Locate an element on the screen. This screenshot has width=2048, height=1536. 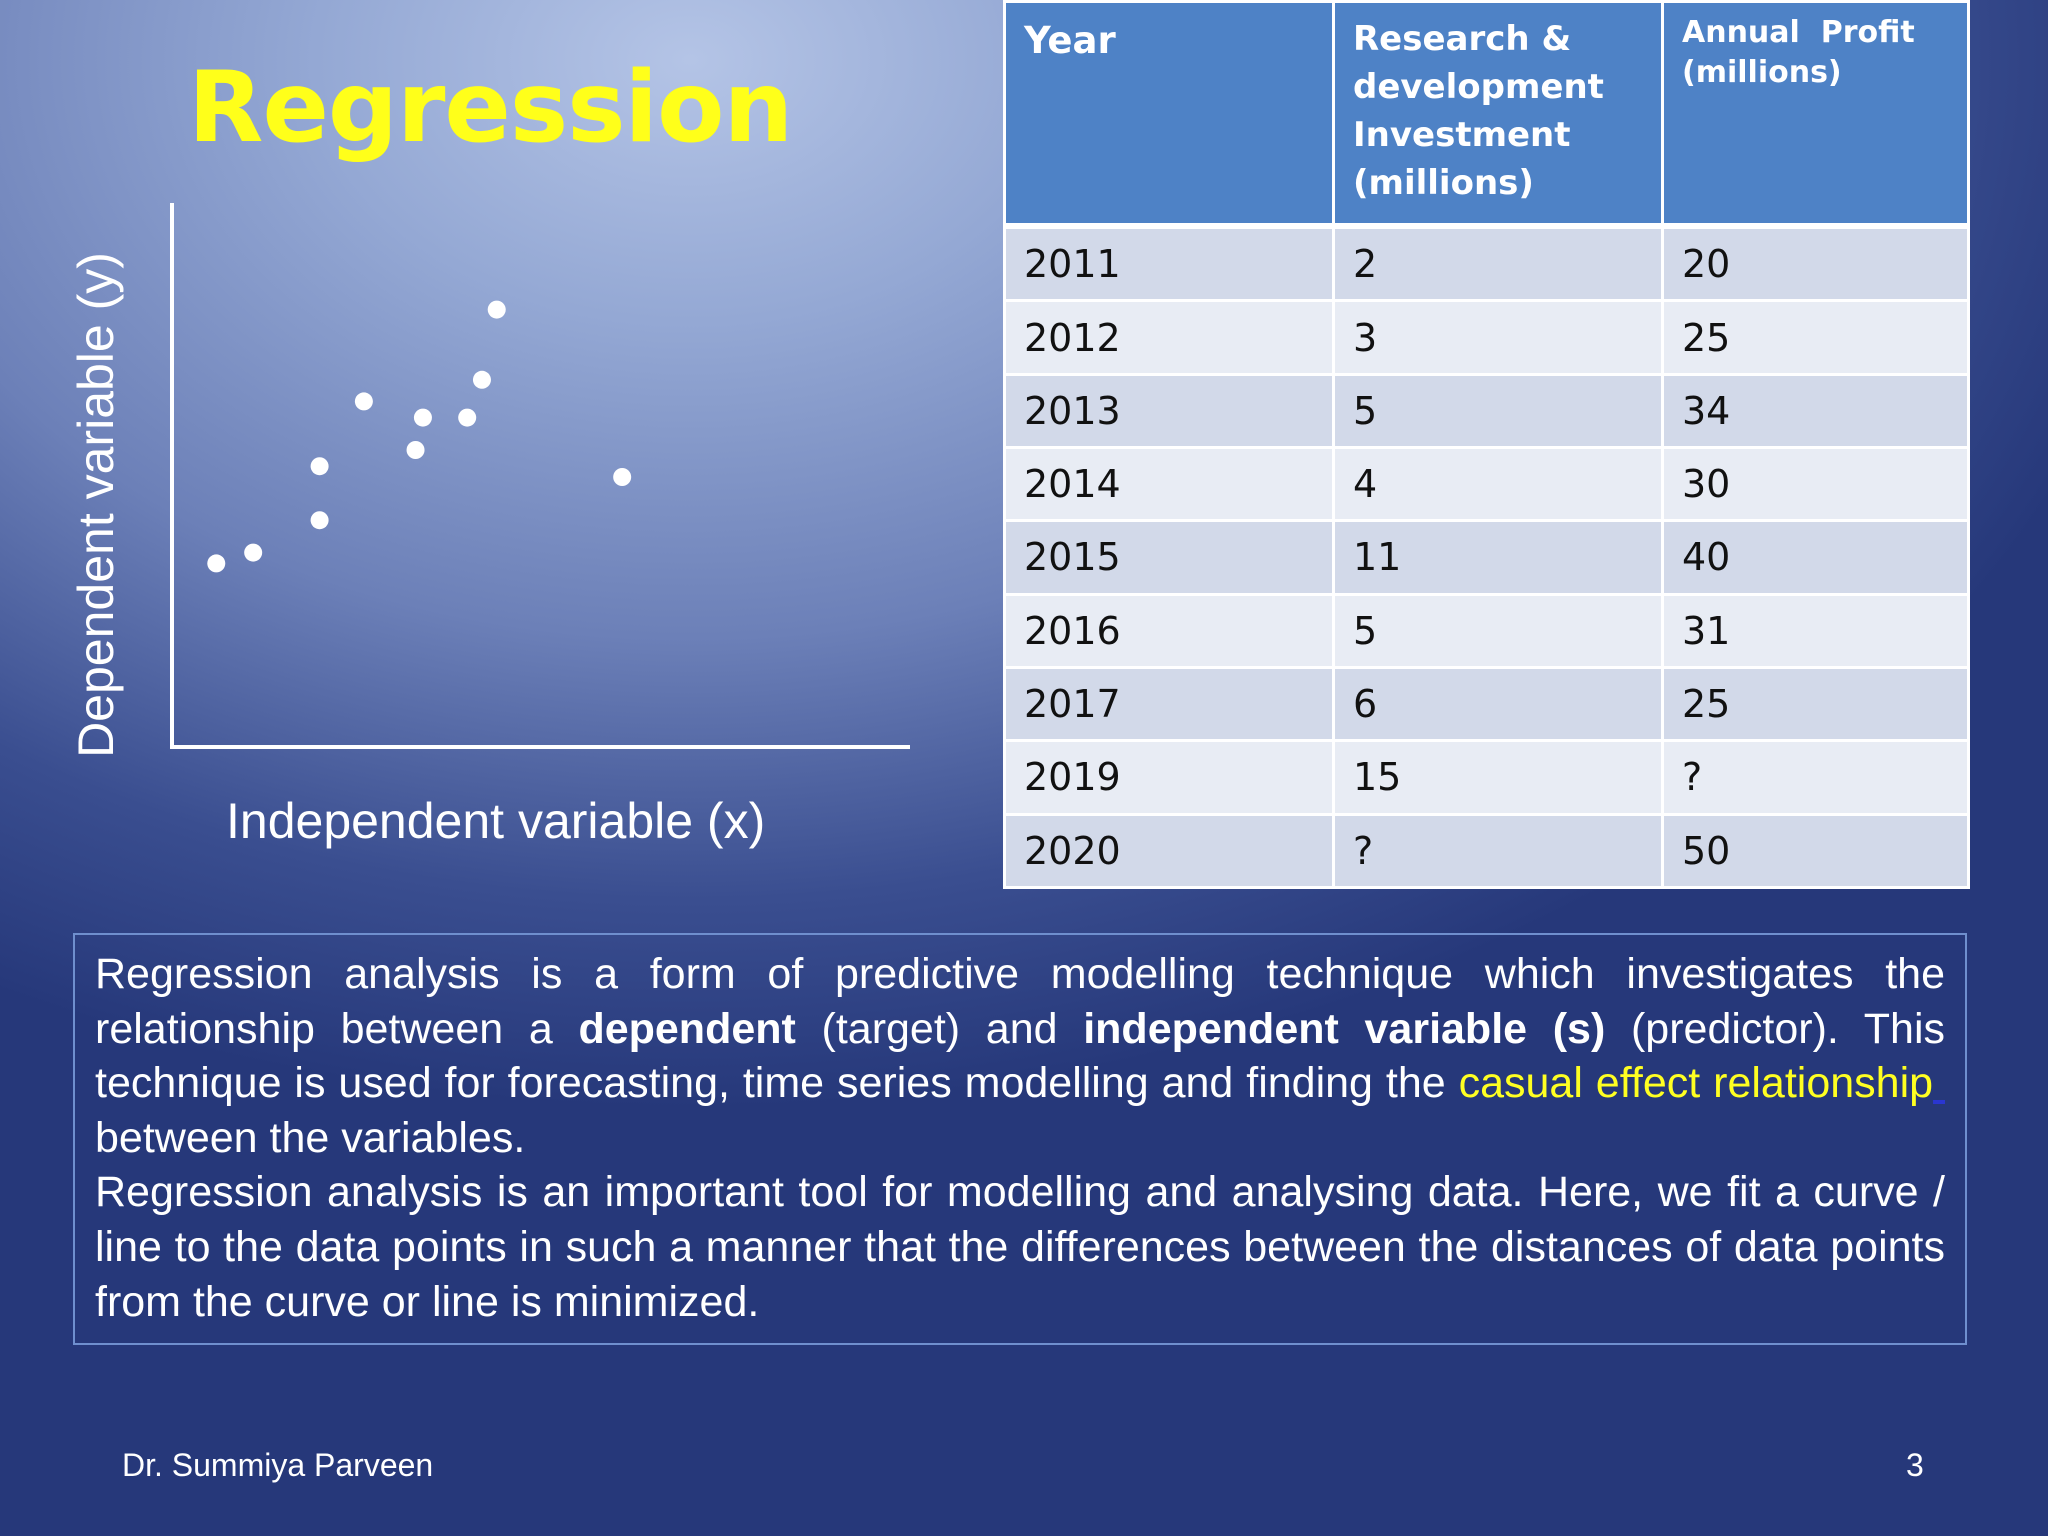
header-annual-profit: Annual Profit (millions) is located at coordinates (1815, 114).